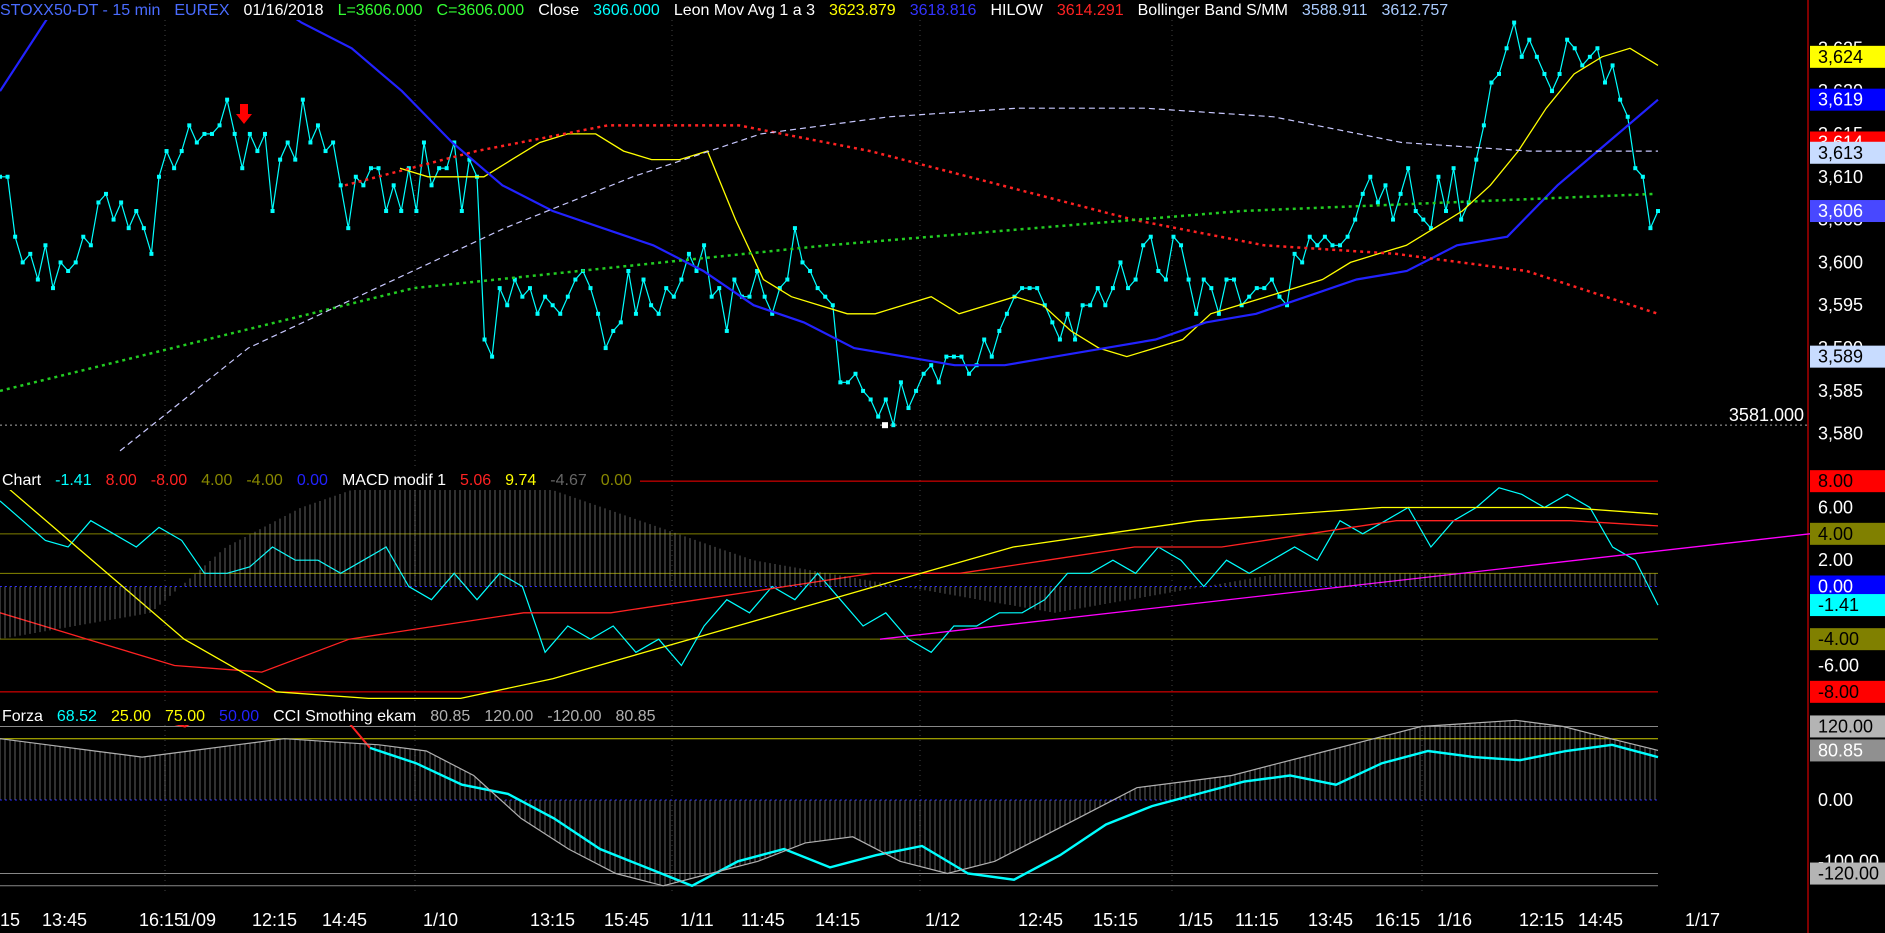  What do you see at coordinates (763, 920) in the screenshot?
I see `x-axis-label: 11:45` at bounding box center [763, 920].